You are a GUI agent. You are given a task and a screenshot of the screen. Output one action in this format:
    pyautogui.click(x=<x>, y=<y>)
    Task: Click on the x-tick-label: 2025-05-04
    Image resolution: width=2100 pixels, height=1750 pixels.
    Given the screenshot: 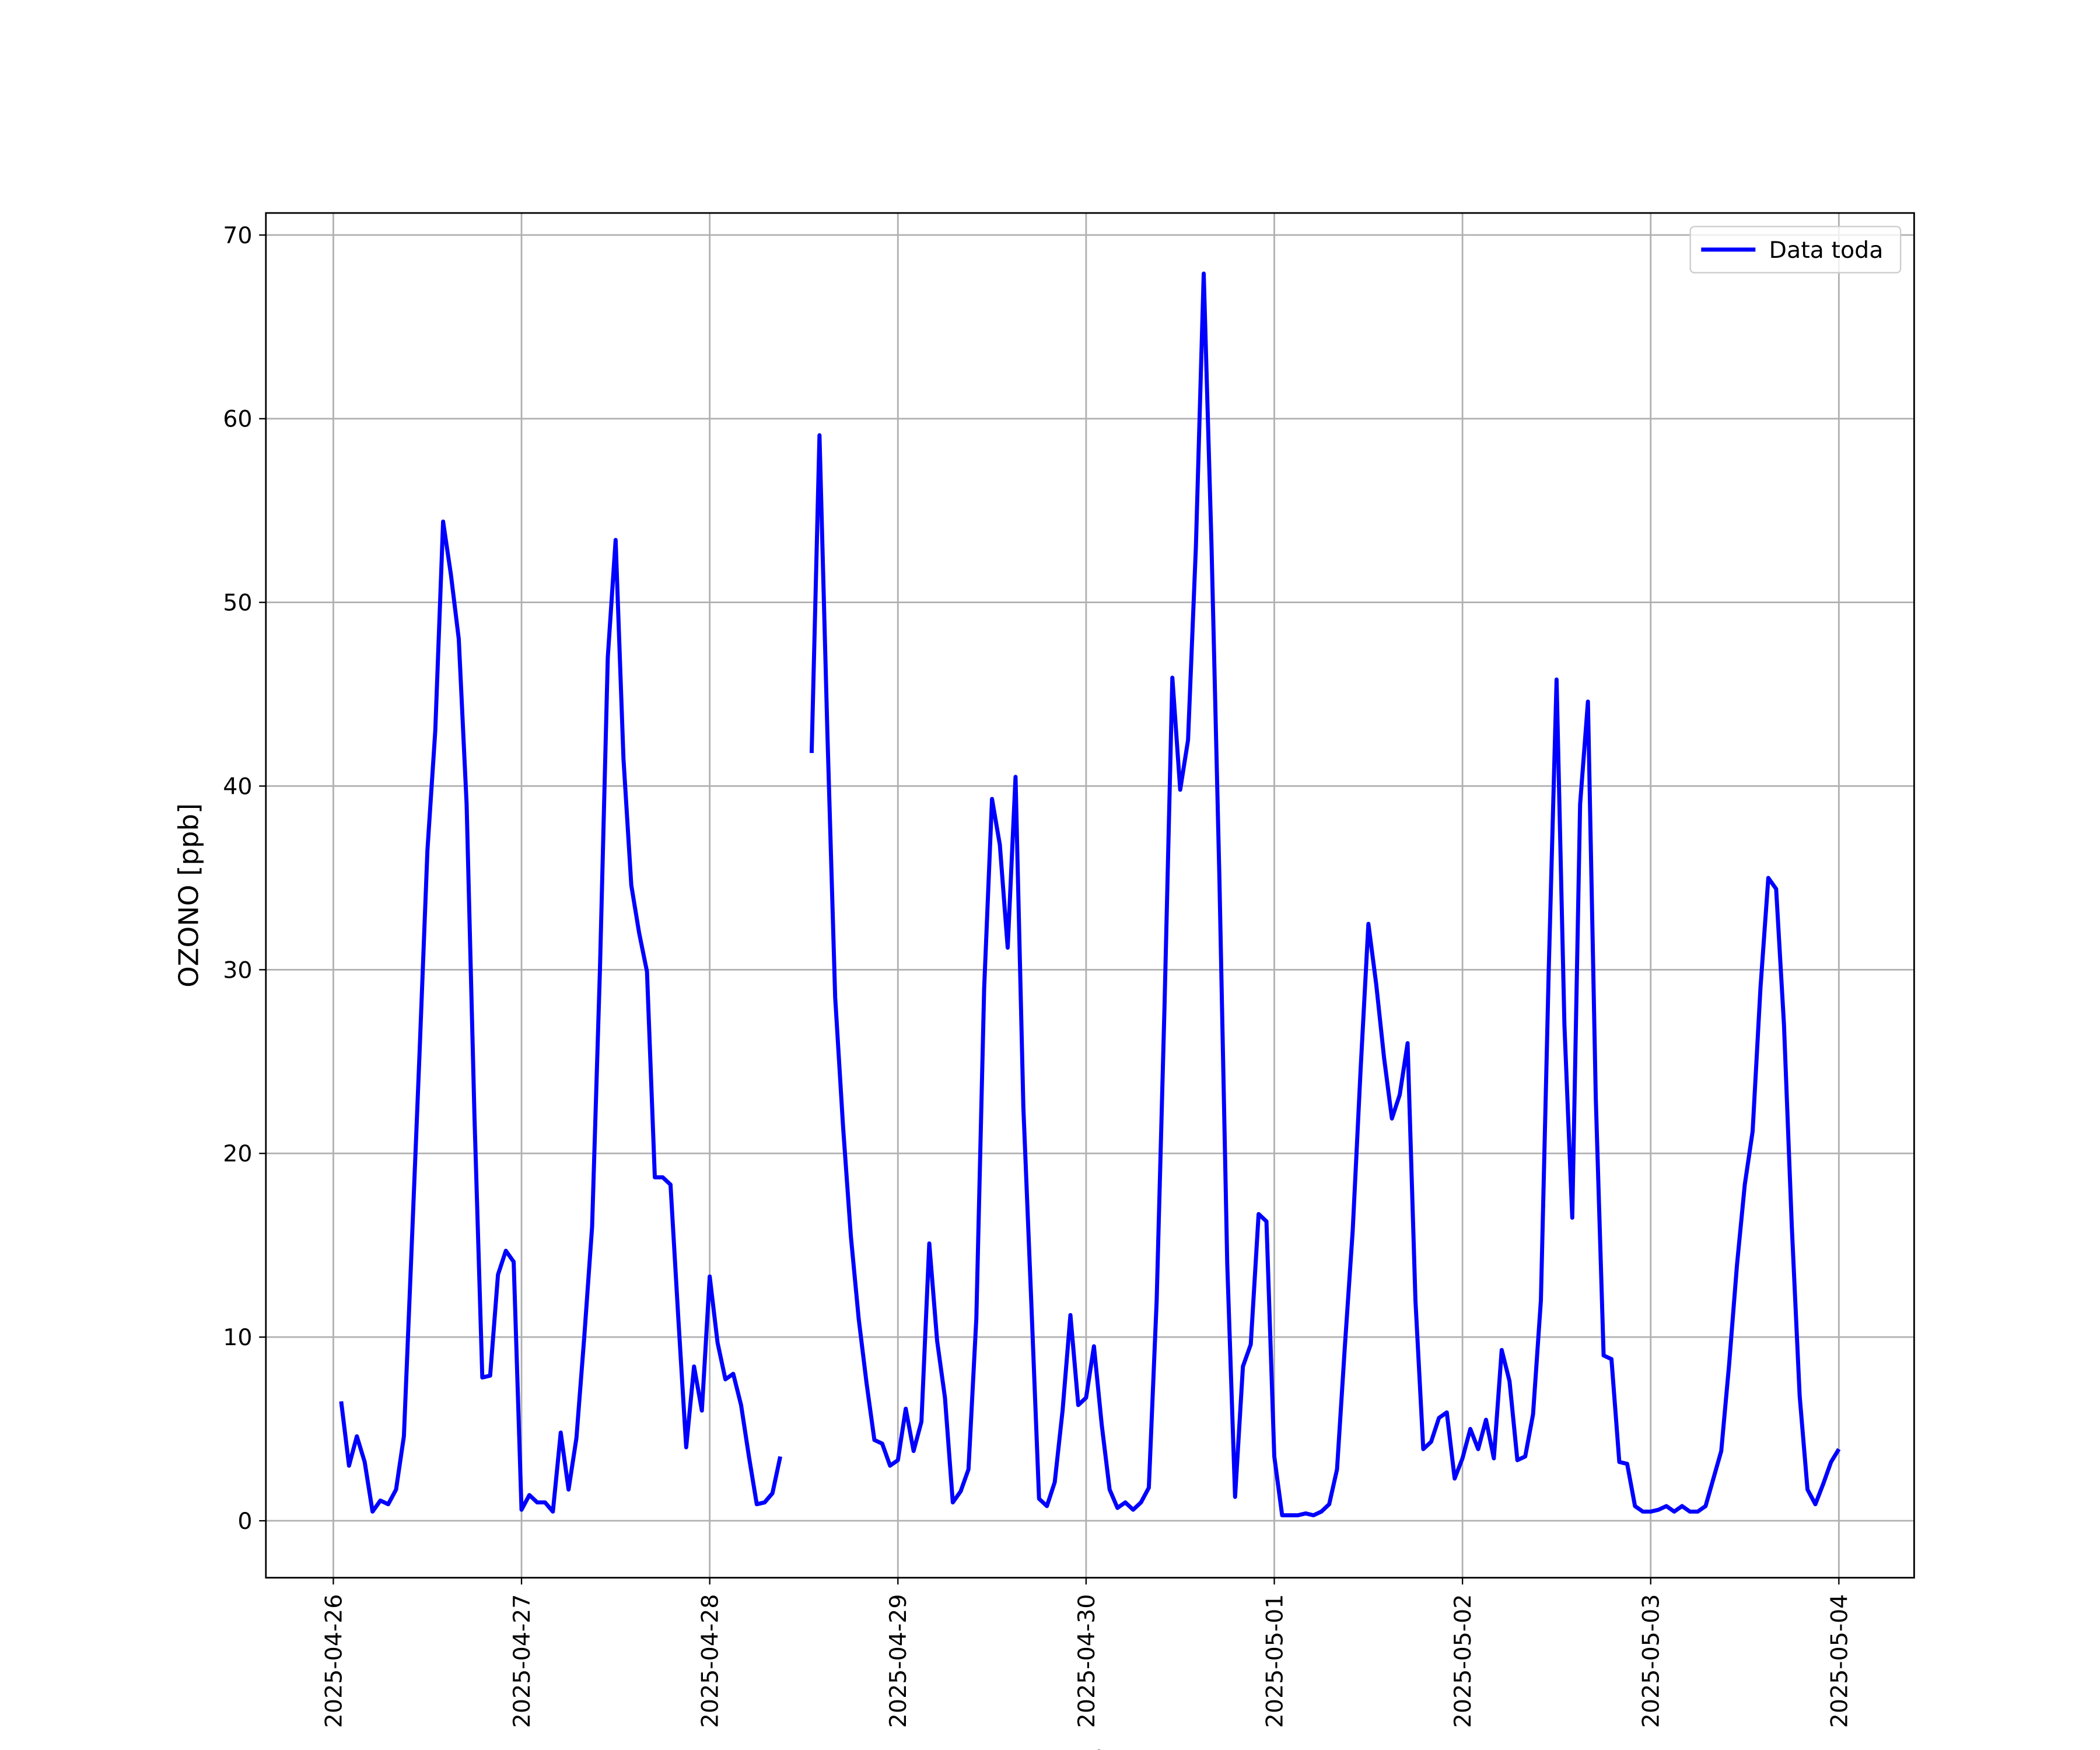 What is the action you would take?
    pyautogui.click(x=1839, y=1661)
    